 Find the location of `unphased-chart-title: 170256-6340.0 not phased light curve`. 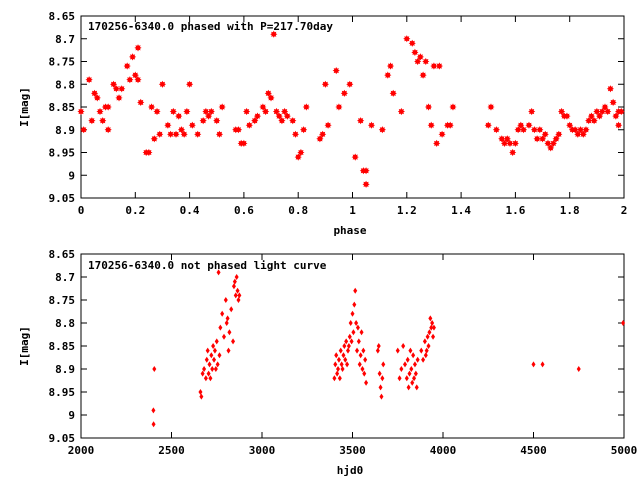

unphased-chart-title: 170256-6340.0 not phased light curve is located at coordinates (207, 265).